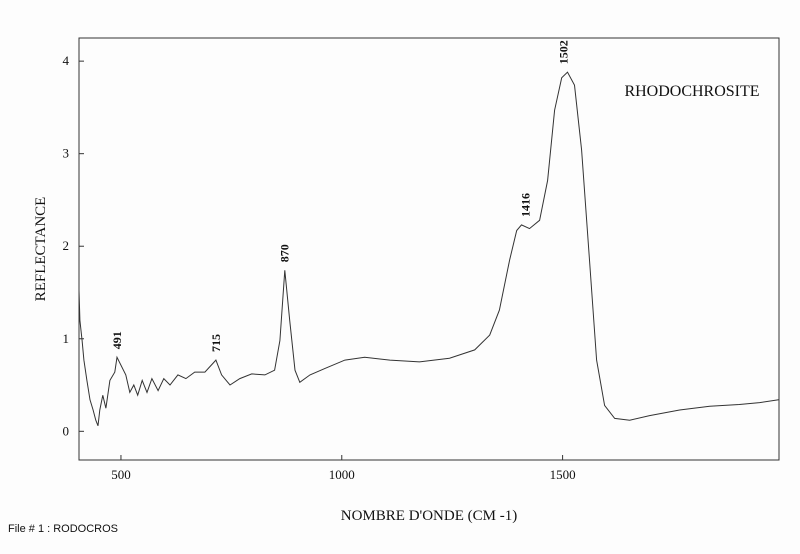 The width and height of the screenshot is (800, 554). I want to click on x-axis-label: NOMBRE D'ONDE (CM -1), so click(429, 516).